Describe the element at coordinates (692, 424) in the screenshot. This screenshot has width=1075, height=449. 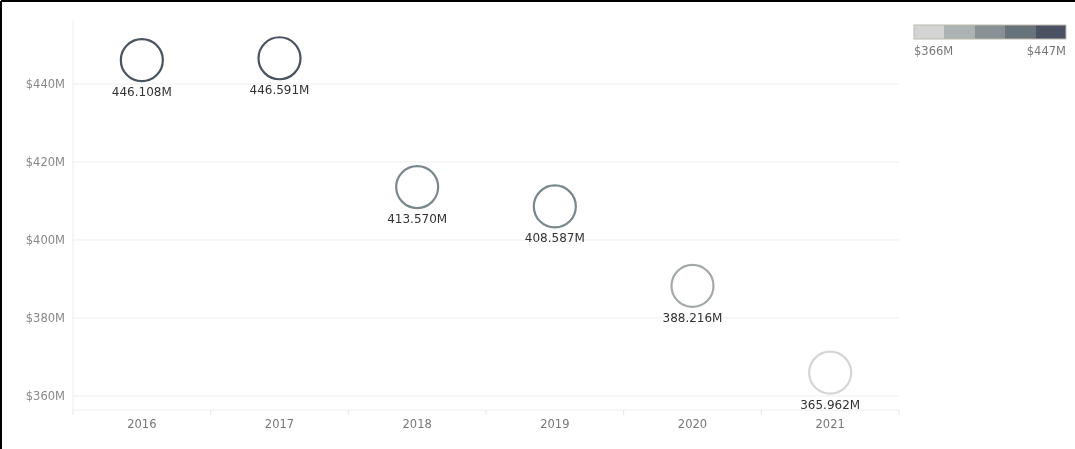
I see `x-tick-label: 2020` at that location.